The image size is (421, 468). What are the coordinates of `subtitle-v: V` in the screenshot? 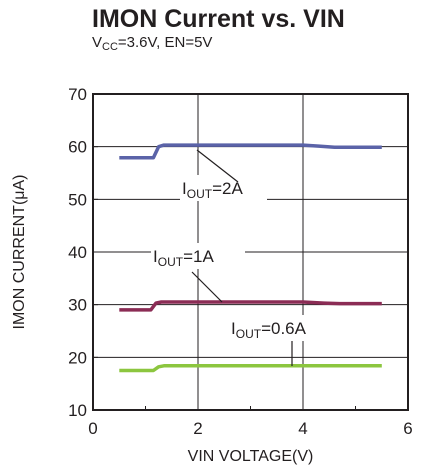 It's located at (97, 42).